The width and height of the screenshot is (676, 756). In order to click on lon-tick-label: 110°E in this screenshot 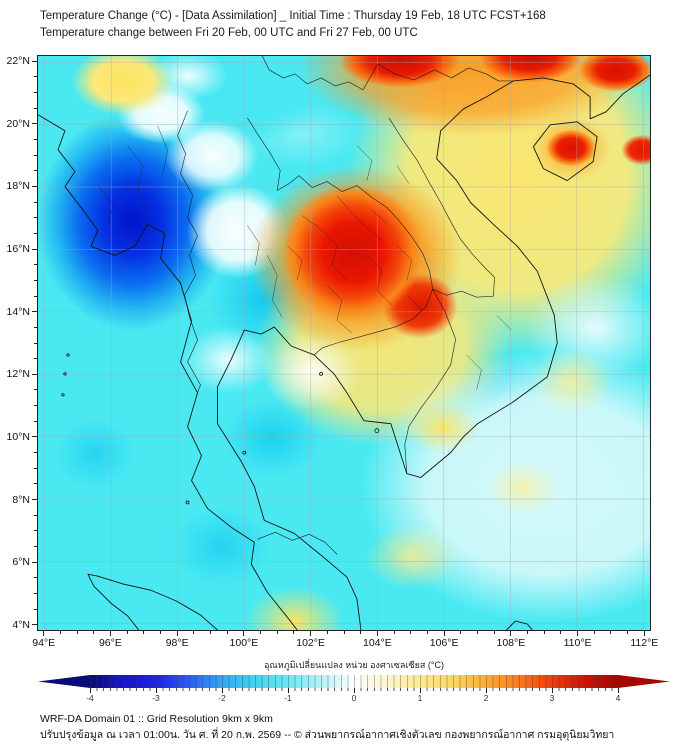, I will do `click(577, 643)`.